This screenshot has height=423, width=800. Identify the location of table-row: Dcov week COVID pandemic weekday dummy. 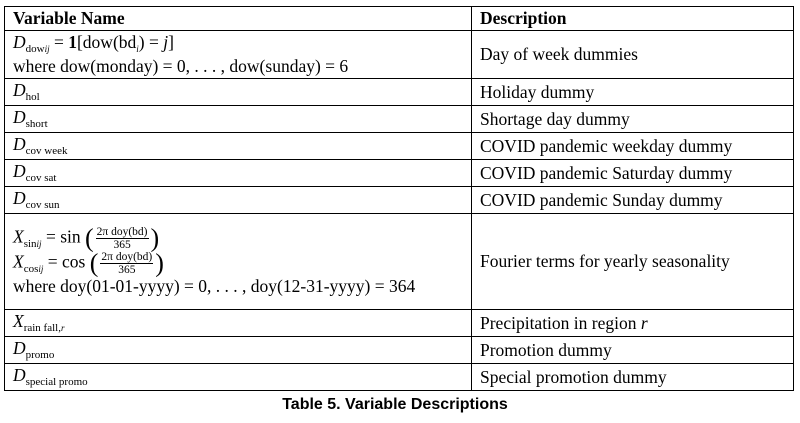
(399, 146).